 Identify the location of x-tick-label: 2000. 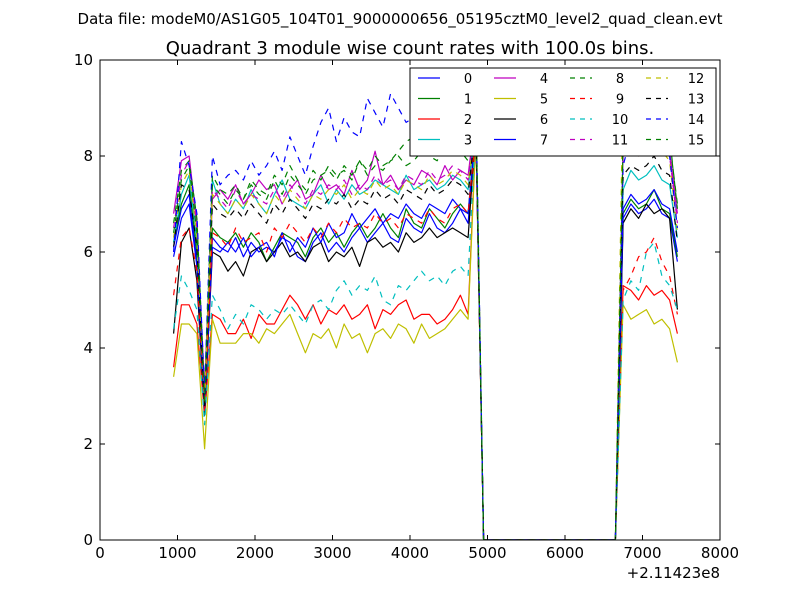
(255, 553).